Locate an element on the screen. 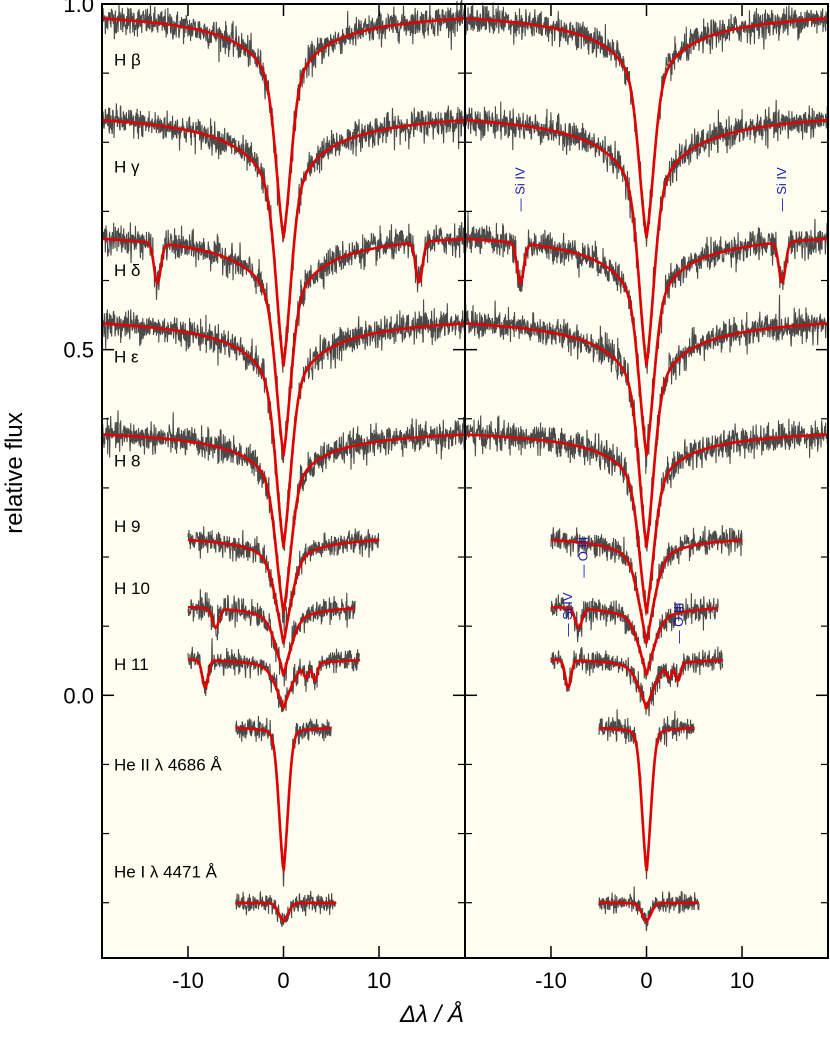 This screenshot has width=830, height=1037. y-tick-label: 1.0 is located at coordinates (78, 8).